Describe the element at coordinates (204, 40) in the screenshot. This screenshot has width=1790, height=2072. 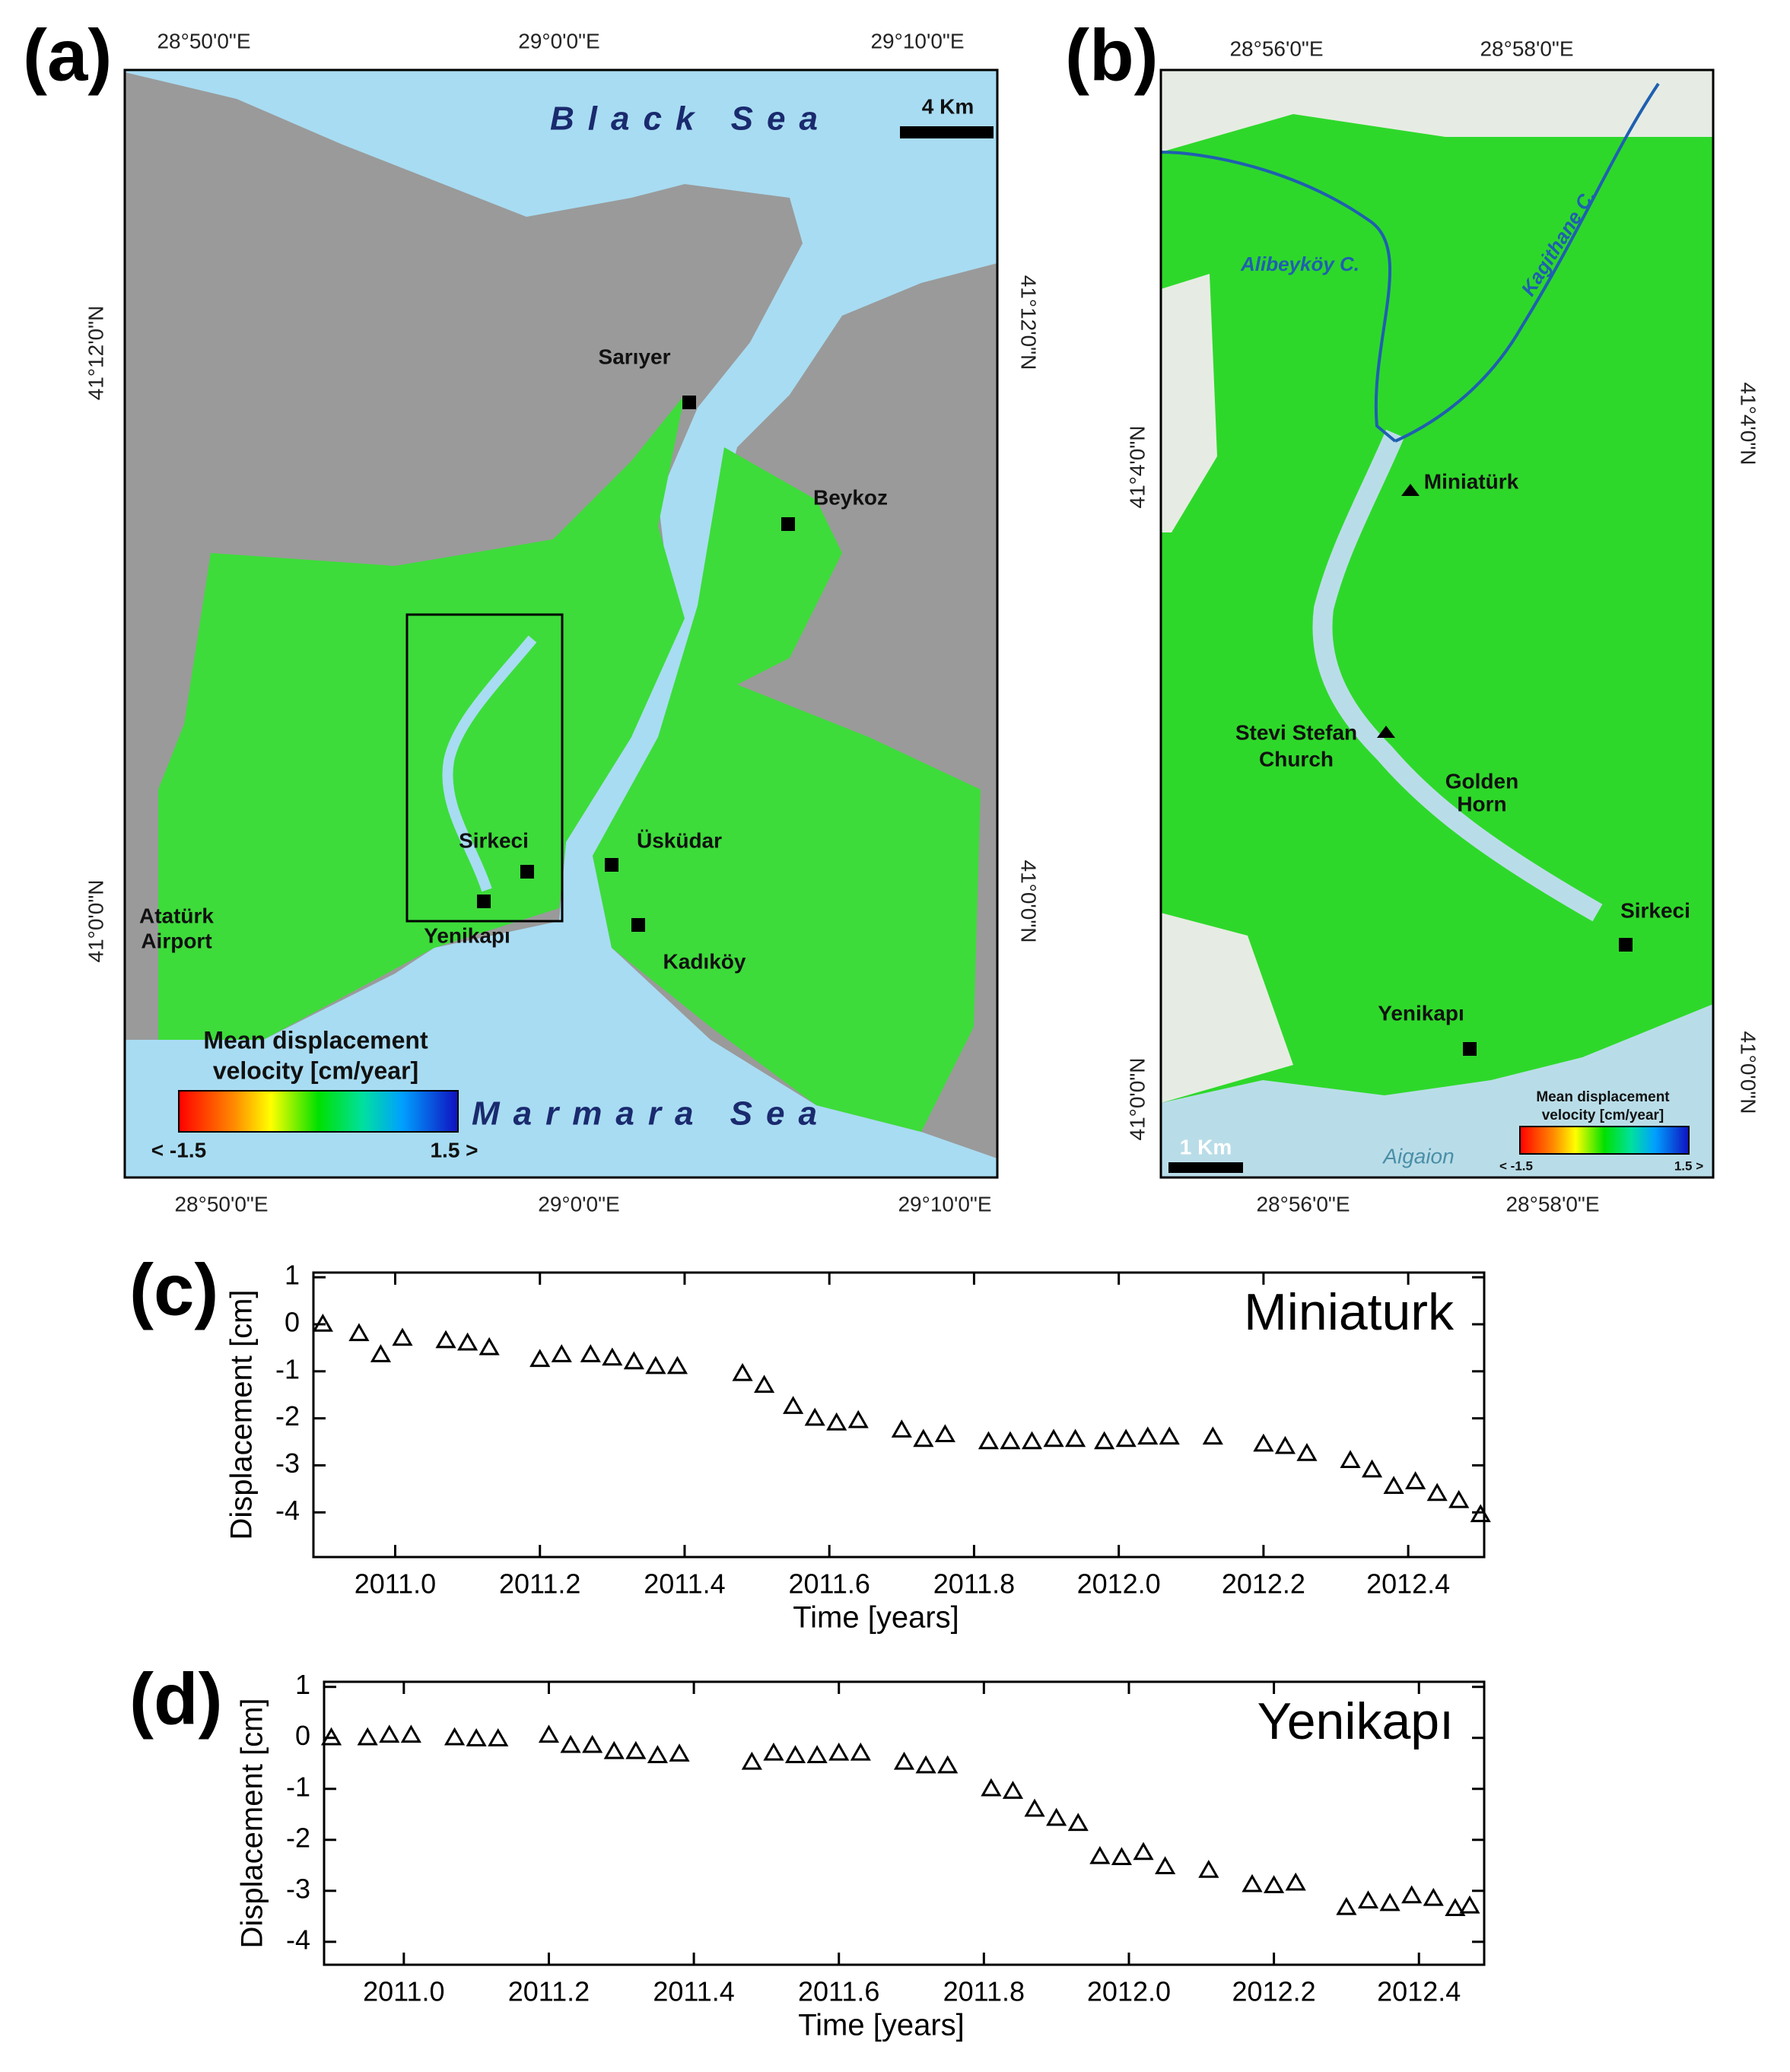
I see `lon-tick-label: 28°50'0"E` at that location.